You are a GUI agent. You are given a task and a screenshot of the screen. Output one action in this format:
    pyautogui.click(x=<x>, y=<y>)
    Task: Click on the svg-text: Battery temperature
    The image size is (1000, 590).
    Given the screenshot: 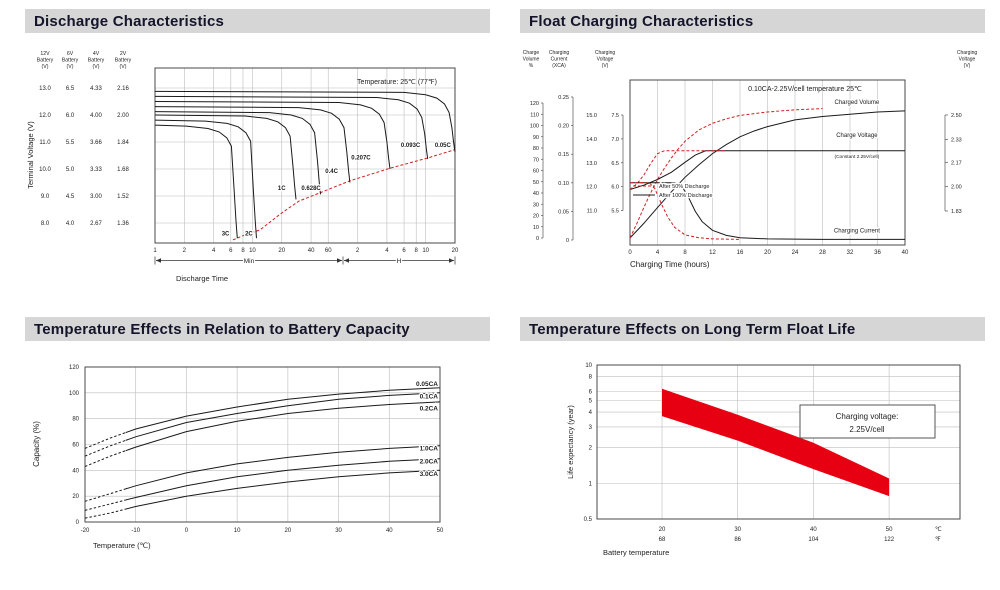 What is the action you would take?
    pyautogui.click(x=636, y=552)
    